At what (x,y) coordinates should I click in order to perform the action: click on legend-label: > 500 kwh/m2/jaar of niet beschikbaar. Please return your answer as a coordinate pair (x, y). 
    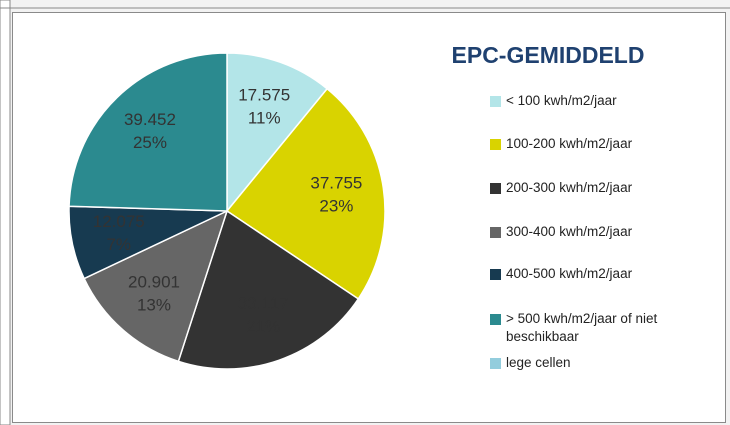
    Looking at the image, I should click on (582, 327).